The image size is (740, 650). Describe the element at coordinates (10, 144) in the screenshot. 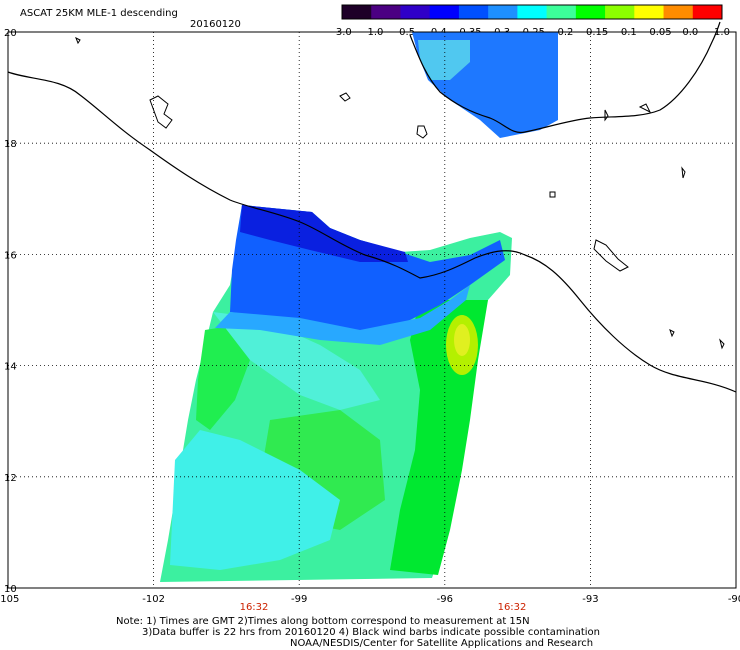

I see `lat-tick-label: 18` at that location.